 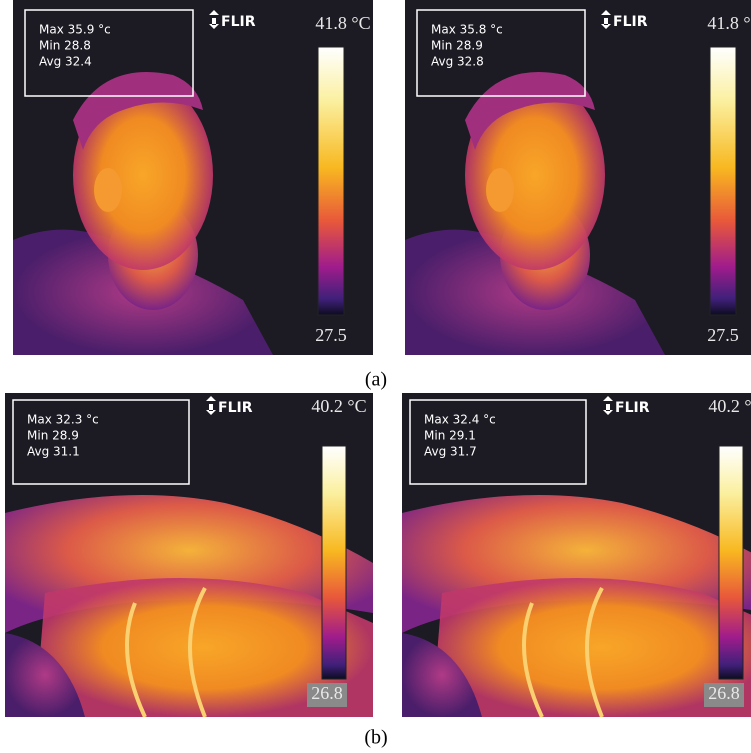 I want to click on stat-line: Max 32.4 °c, so click(x=460, y=420).